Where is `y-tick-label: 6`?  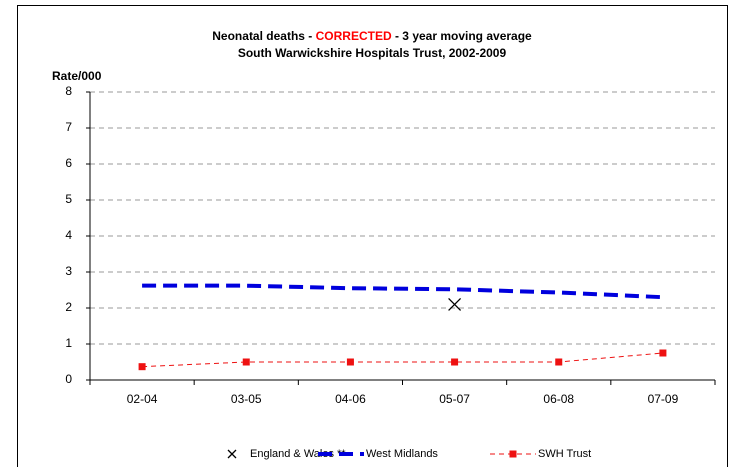
y-tick-label: 6 is located at coordinates (68, 163).